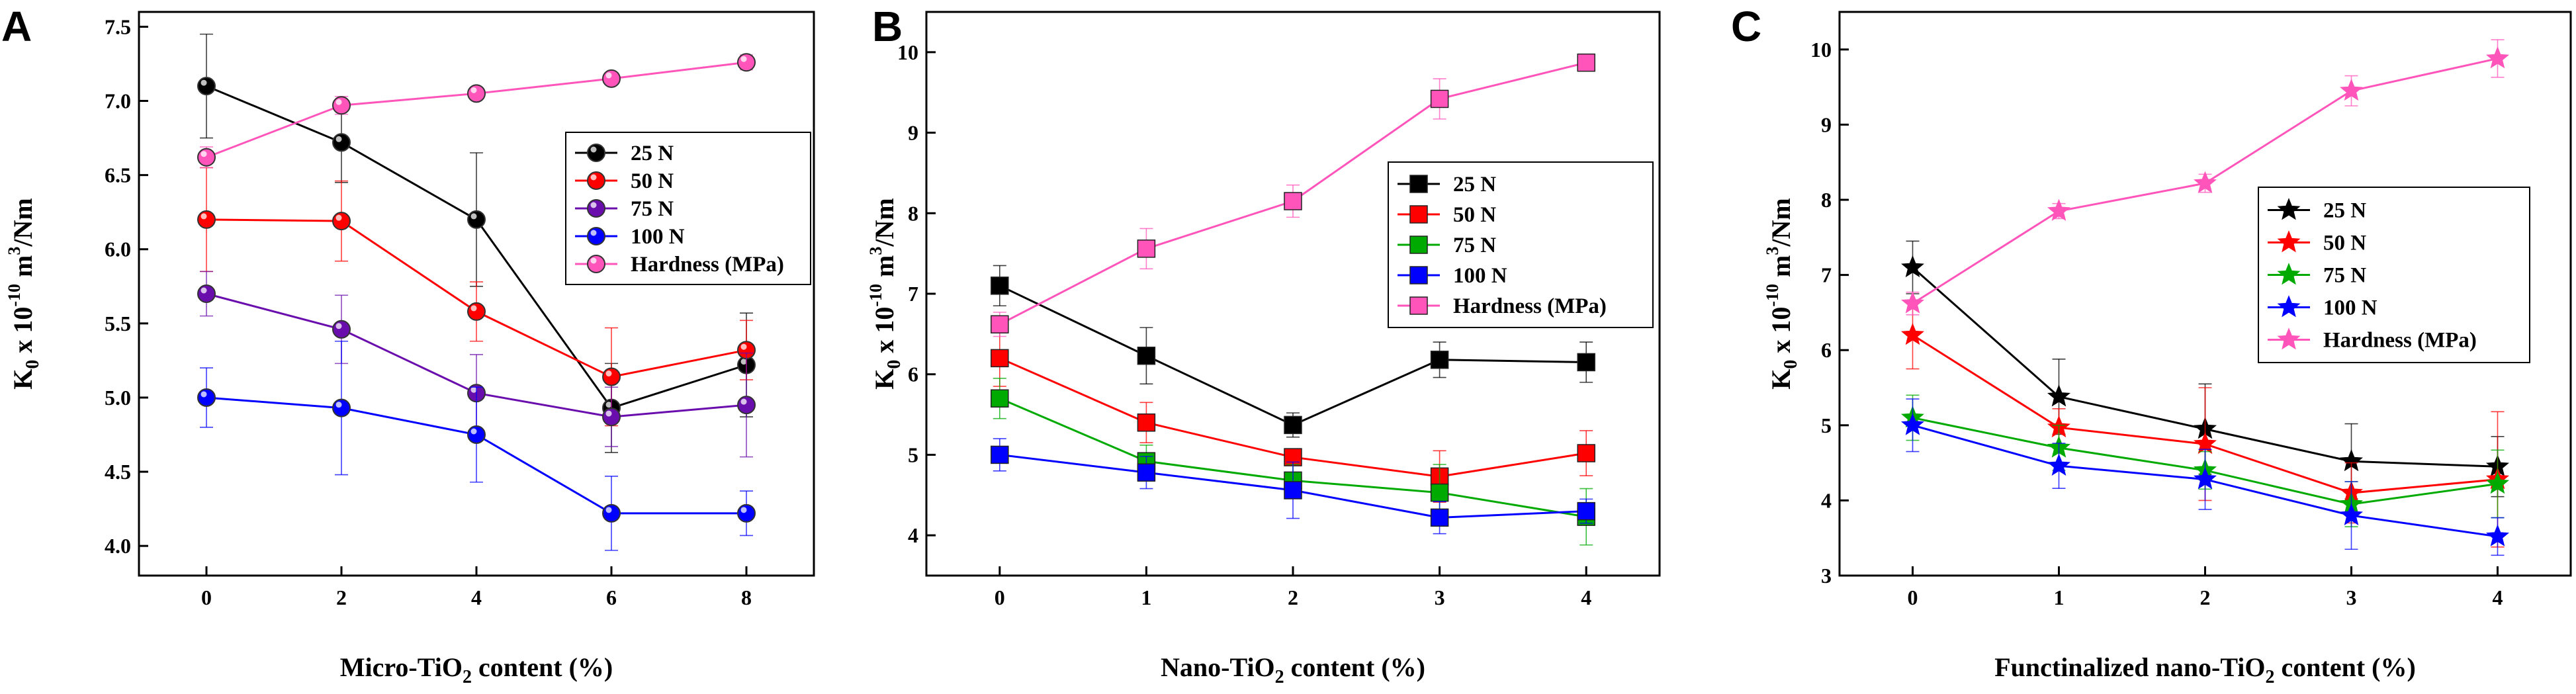  I want to click on y-tick-label: 4.5, so click(118, 472).